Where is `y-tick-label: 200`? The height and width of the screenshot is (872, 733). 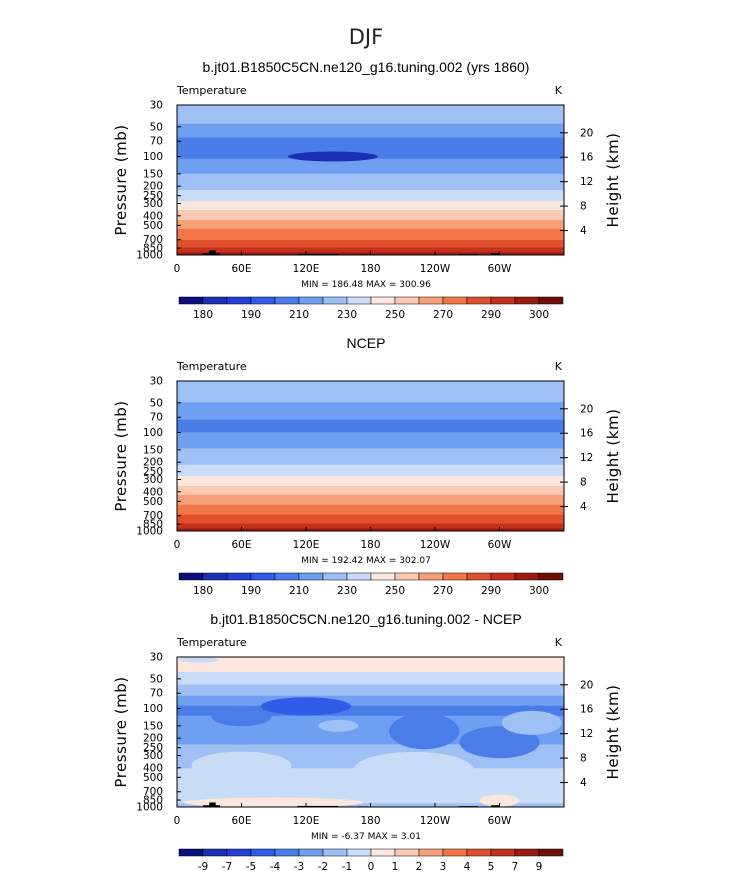 y-tick-label: 200 is located at coordinates (153, 187).